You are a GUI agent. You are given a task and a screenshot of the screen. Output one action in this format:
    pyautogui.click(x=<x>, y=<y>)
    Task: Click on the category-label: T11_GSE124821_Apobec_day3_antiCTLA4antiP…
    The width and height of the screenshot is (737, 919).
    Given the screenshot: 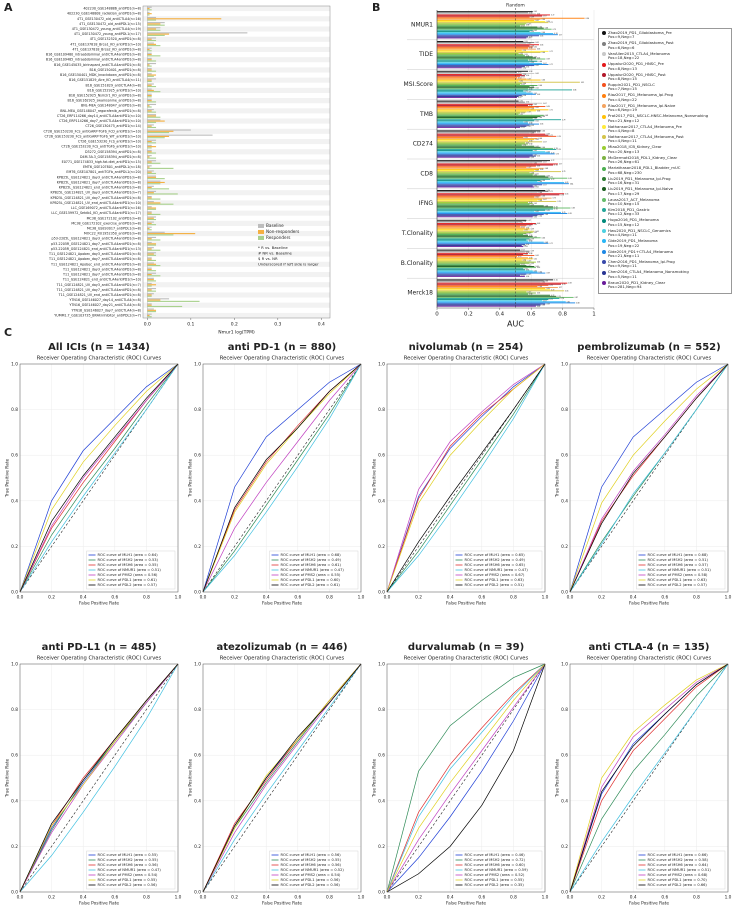 What is the action you would take?
    pyautogui.click(x=94, y=254)
    